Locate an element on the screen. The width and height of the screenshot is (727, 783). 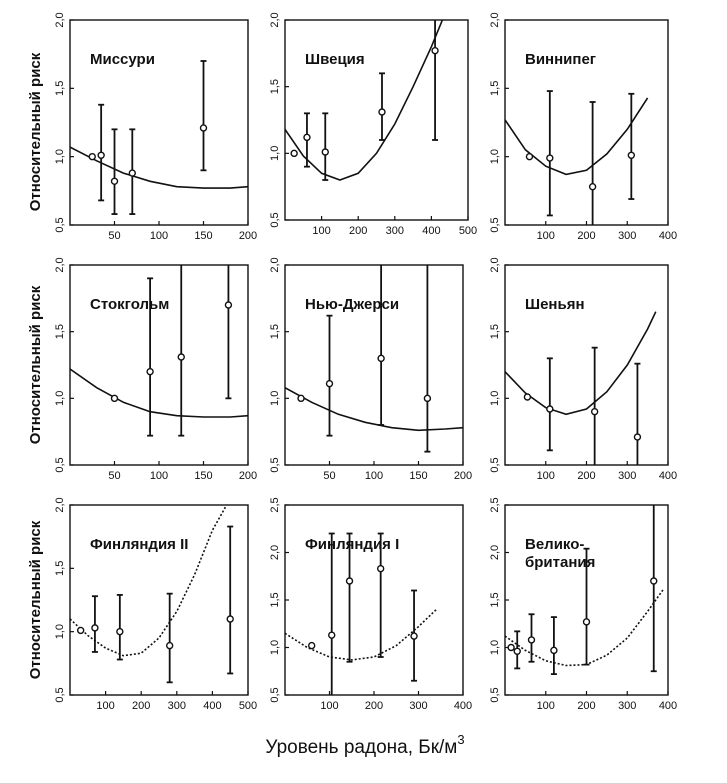
panel-title: Велико- is located at coordinates (554, 544).